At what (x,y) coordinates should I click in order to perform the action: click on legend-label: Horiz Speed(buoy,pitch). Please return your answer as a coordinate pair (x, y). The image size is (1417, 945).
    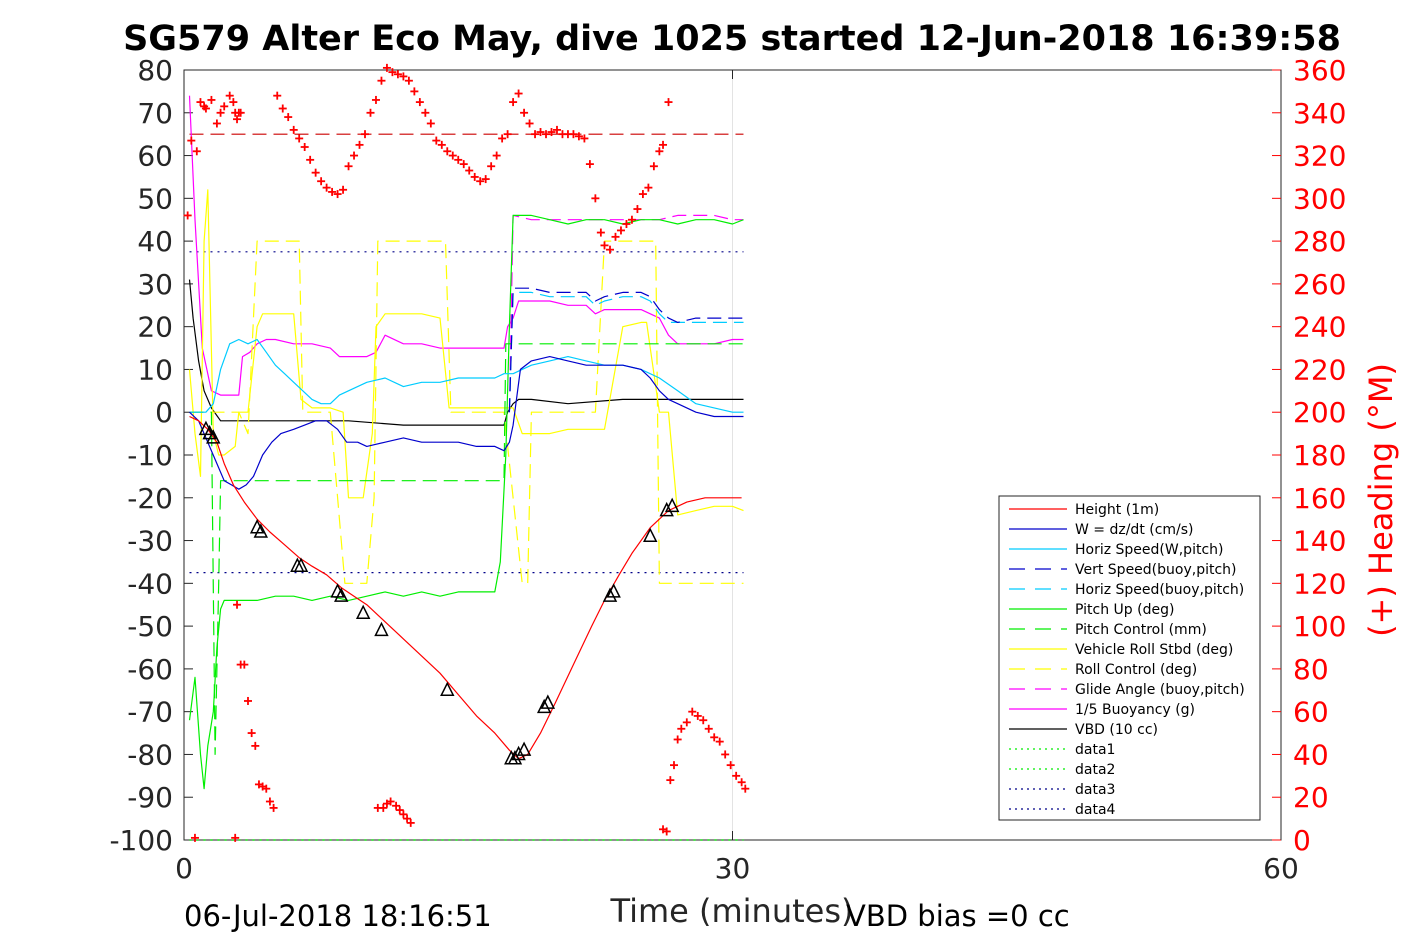
    Looking at the image, I should click on (1159, 590).